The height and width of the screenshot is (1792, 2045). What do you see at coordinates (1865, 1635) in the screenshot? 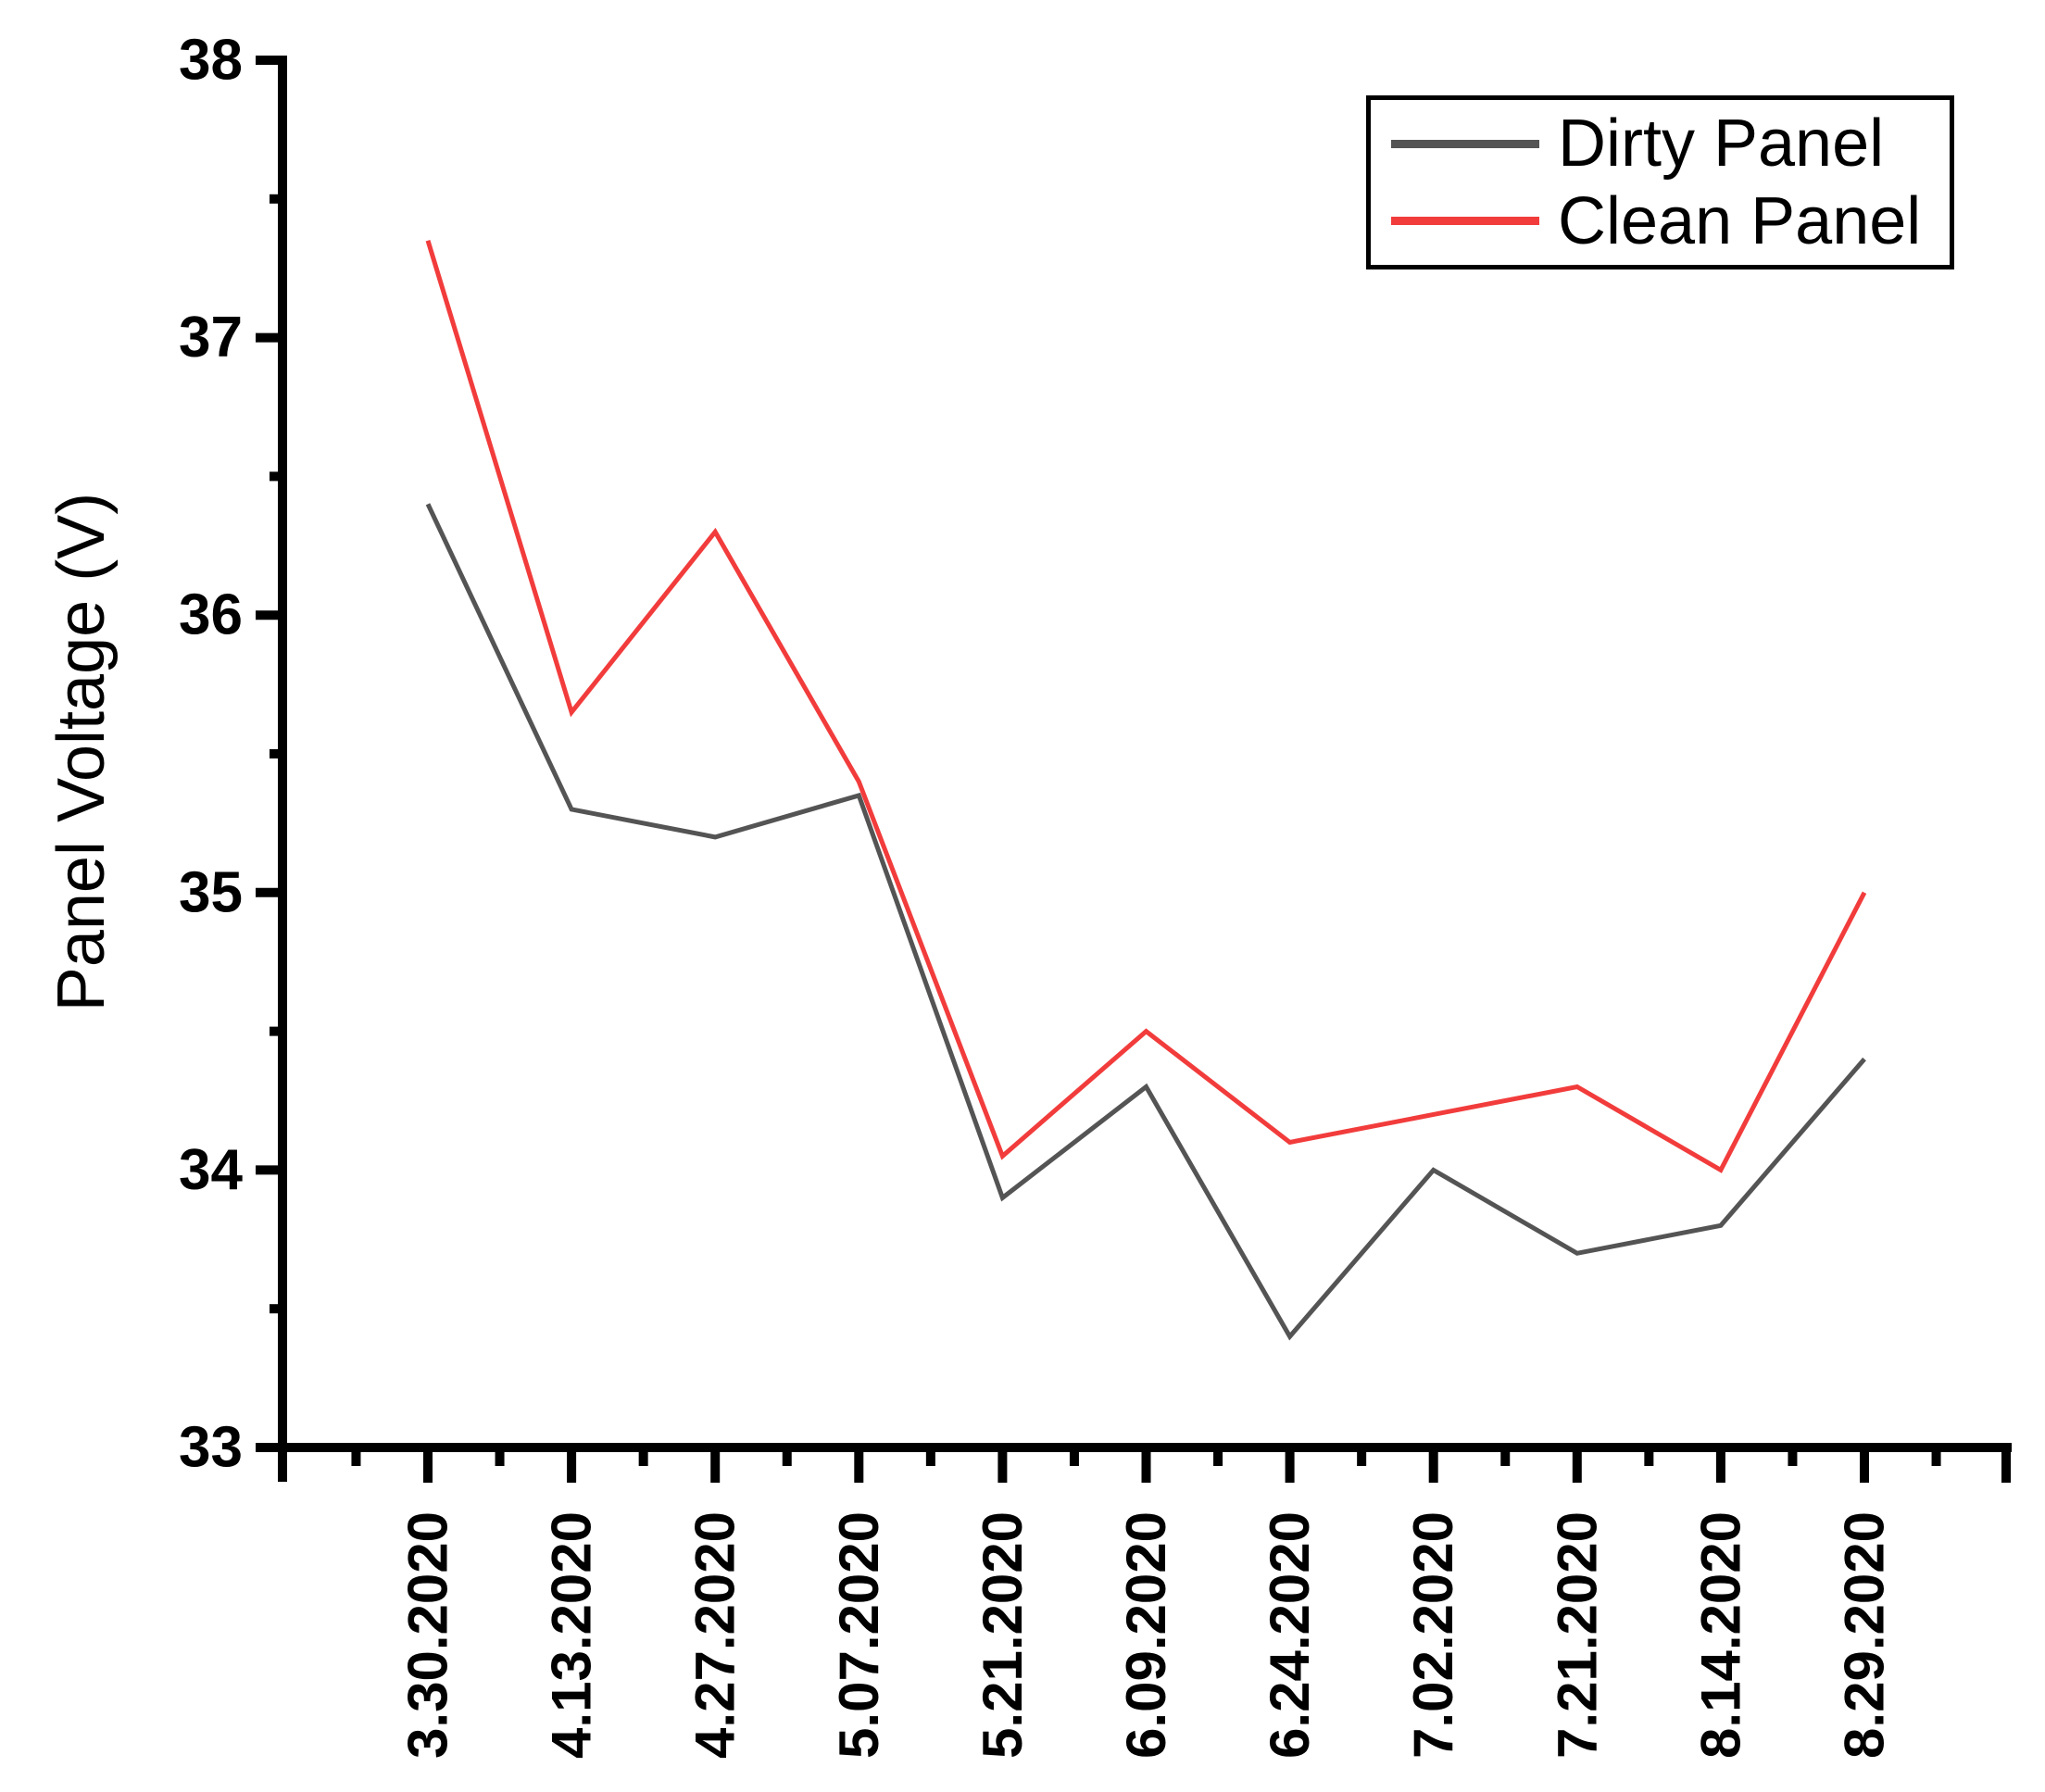
I see `x-tick-label: 8.29.2020` at bounding box center [1865, 1635].